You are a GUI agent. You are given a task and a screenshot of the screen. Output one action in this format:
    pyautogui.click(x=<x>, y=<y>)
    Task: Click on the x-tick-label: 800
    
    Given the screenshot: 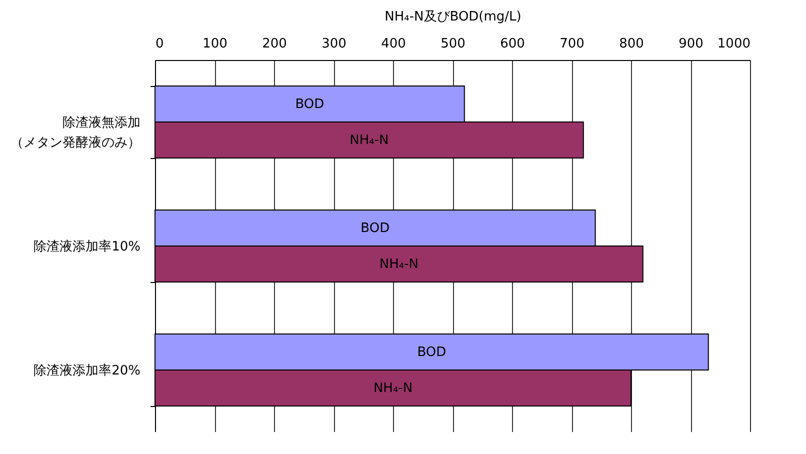 What is the action you would take?
    pyautogui.click(x=631, y=44)
    